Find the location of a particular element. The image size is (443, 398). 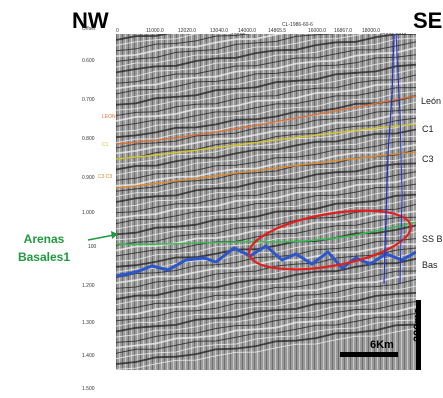

well-trajectory is located at coordinates (389, 159).